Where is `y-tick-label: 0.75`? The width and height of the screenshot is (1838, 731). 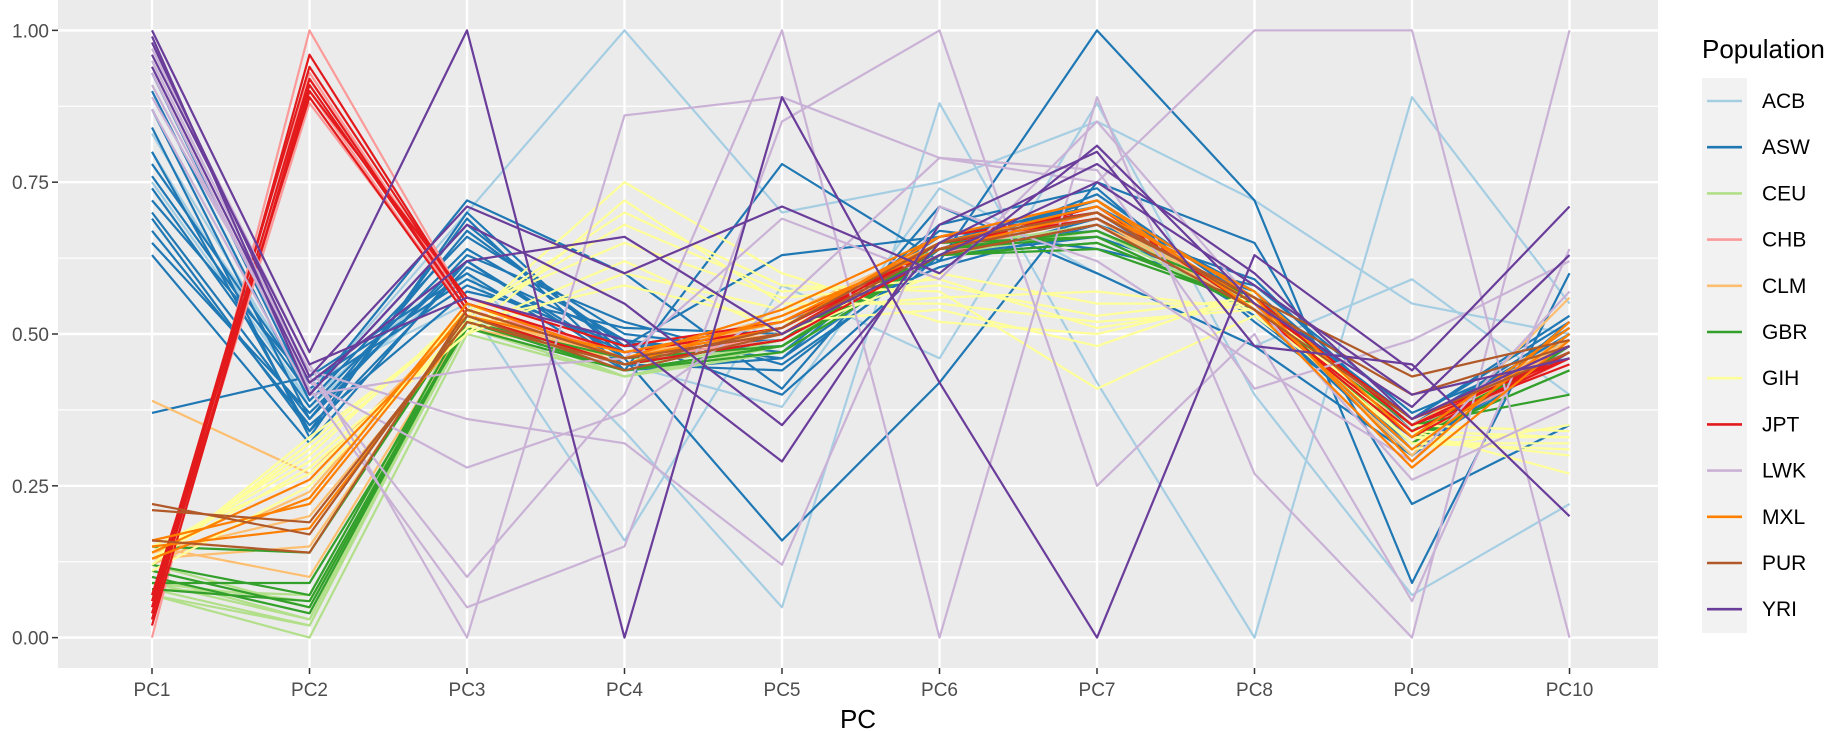
y-tick-label: 0.75 is located at coordinates (30, 183).